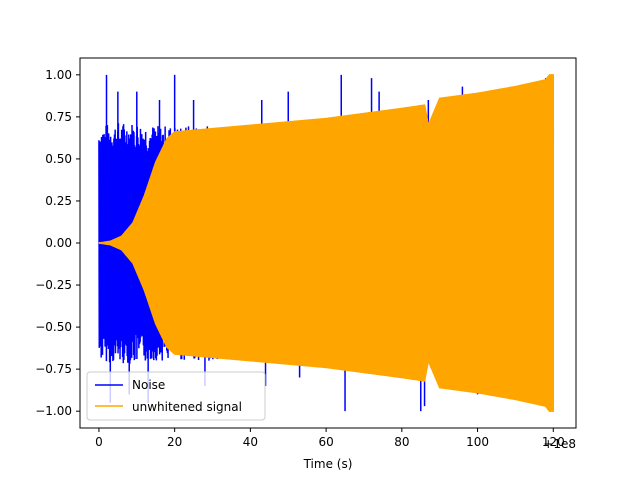 The width and height of the screenshot is (640, 480). Describe the element at coordinates (58, 201) in the screenshot. I see `y-tick-label: 0.25` at that location.